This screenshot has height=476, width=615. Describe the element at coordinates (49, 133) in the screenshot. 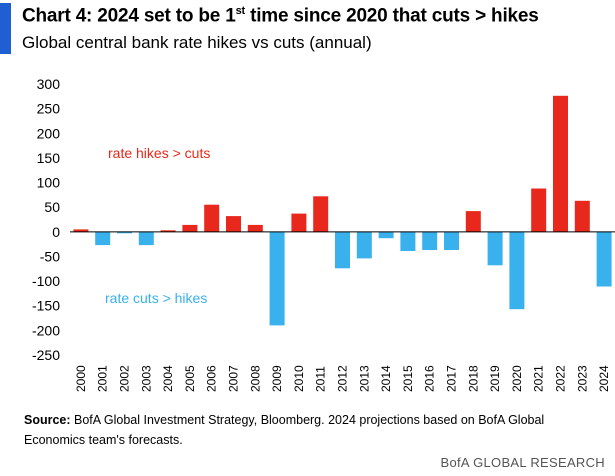

I see `y-tick-label: 200` at that location.